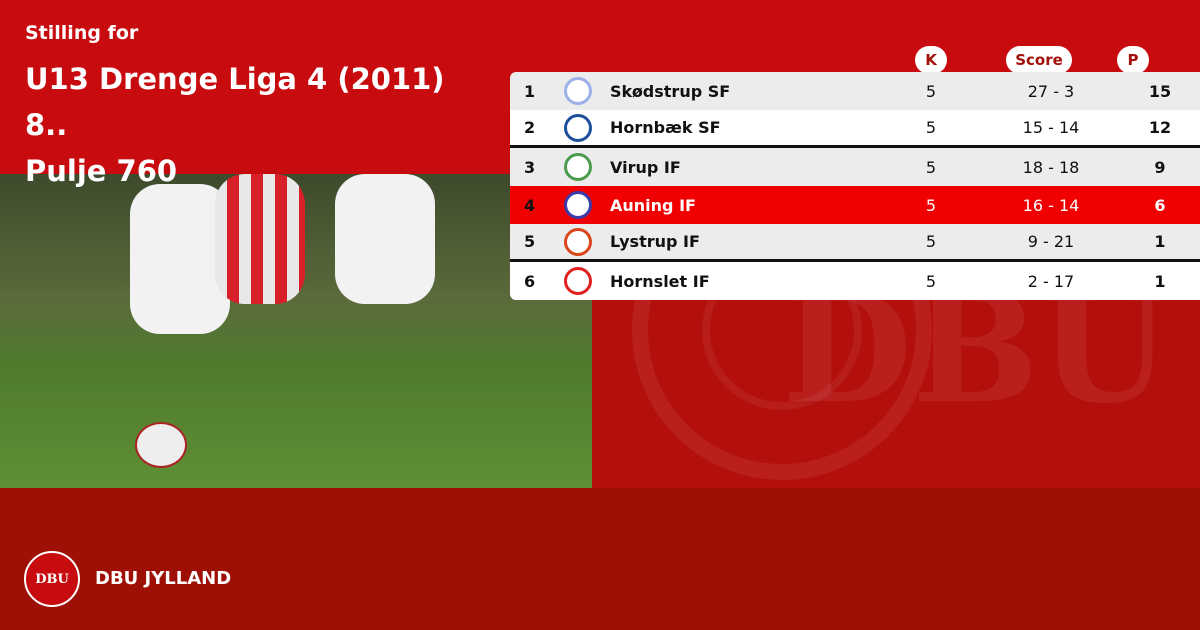 Image resolution: width=1200 pixels, height=630 pixels. Describe the element at coordinates (1160, 127) in the screenshot. I see `points: 12` at that location.